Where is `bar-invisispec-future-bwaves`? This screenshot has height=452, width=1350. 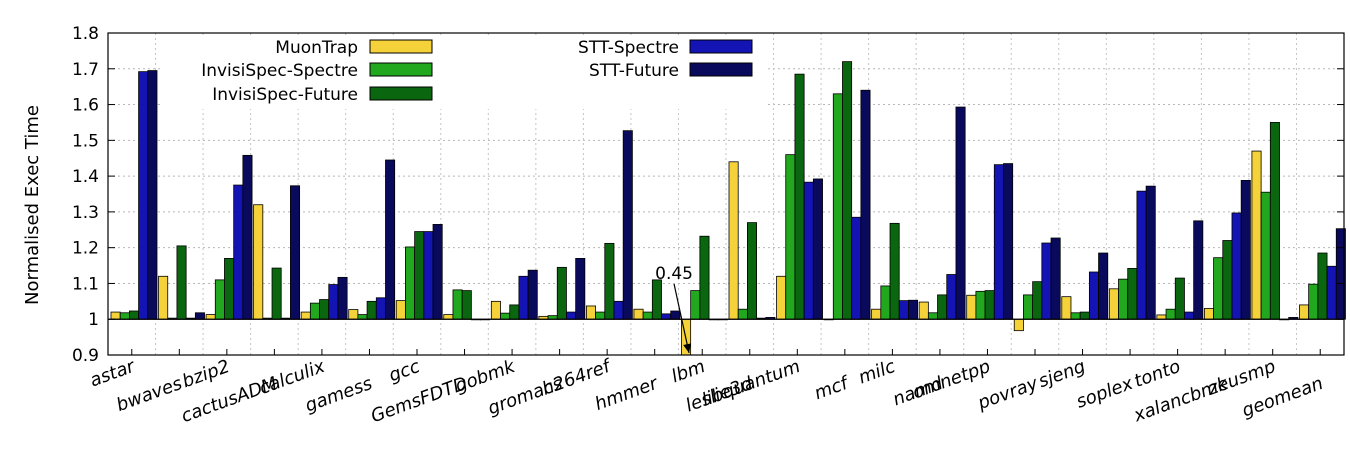
bar-invisispec-future-bwaves is located at coordinates (181, 282).